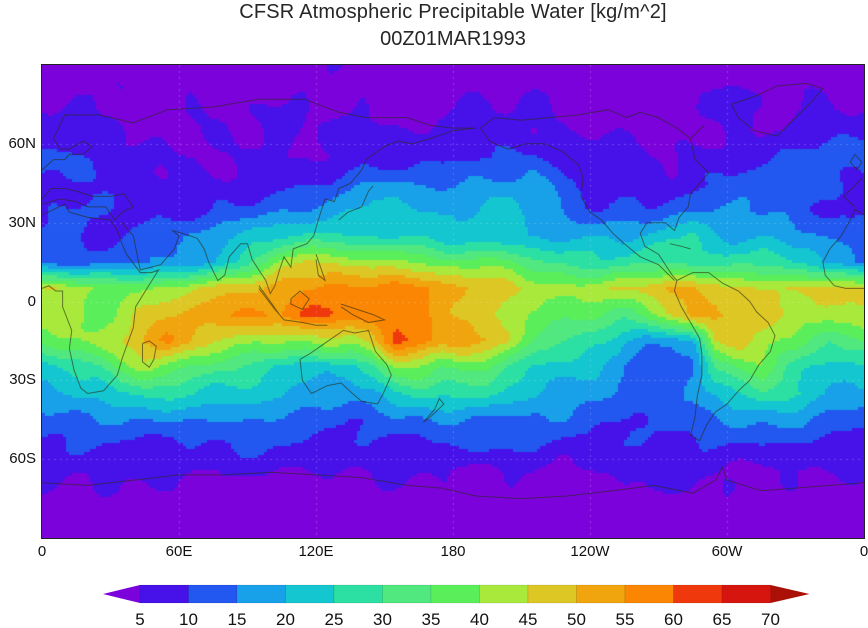  I want to click on x-tick-label: 60W, so click(727, 551).